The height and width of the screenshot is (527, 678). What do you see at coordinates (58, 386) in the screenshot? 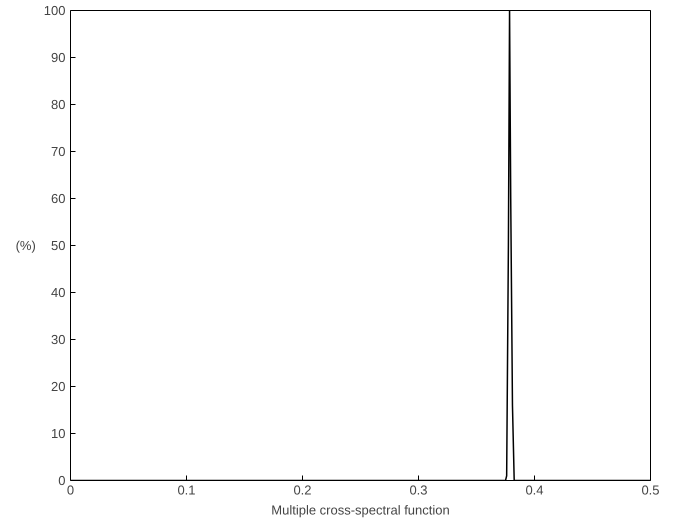
I see `y-tick-label: 20` at bounding box center [58, 386].